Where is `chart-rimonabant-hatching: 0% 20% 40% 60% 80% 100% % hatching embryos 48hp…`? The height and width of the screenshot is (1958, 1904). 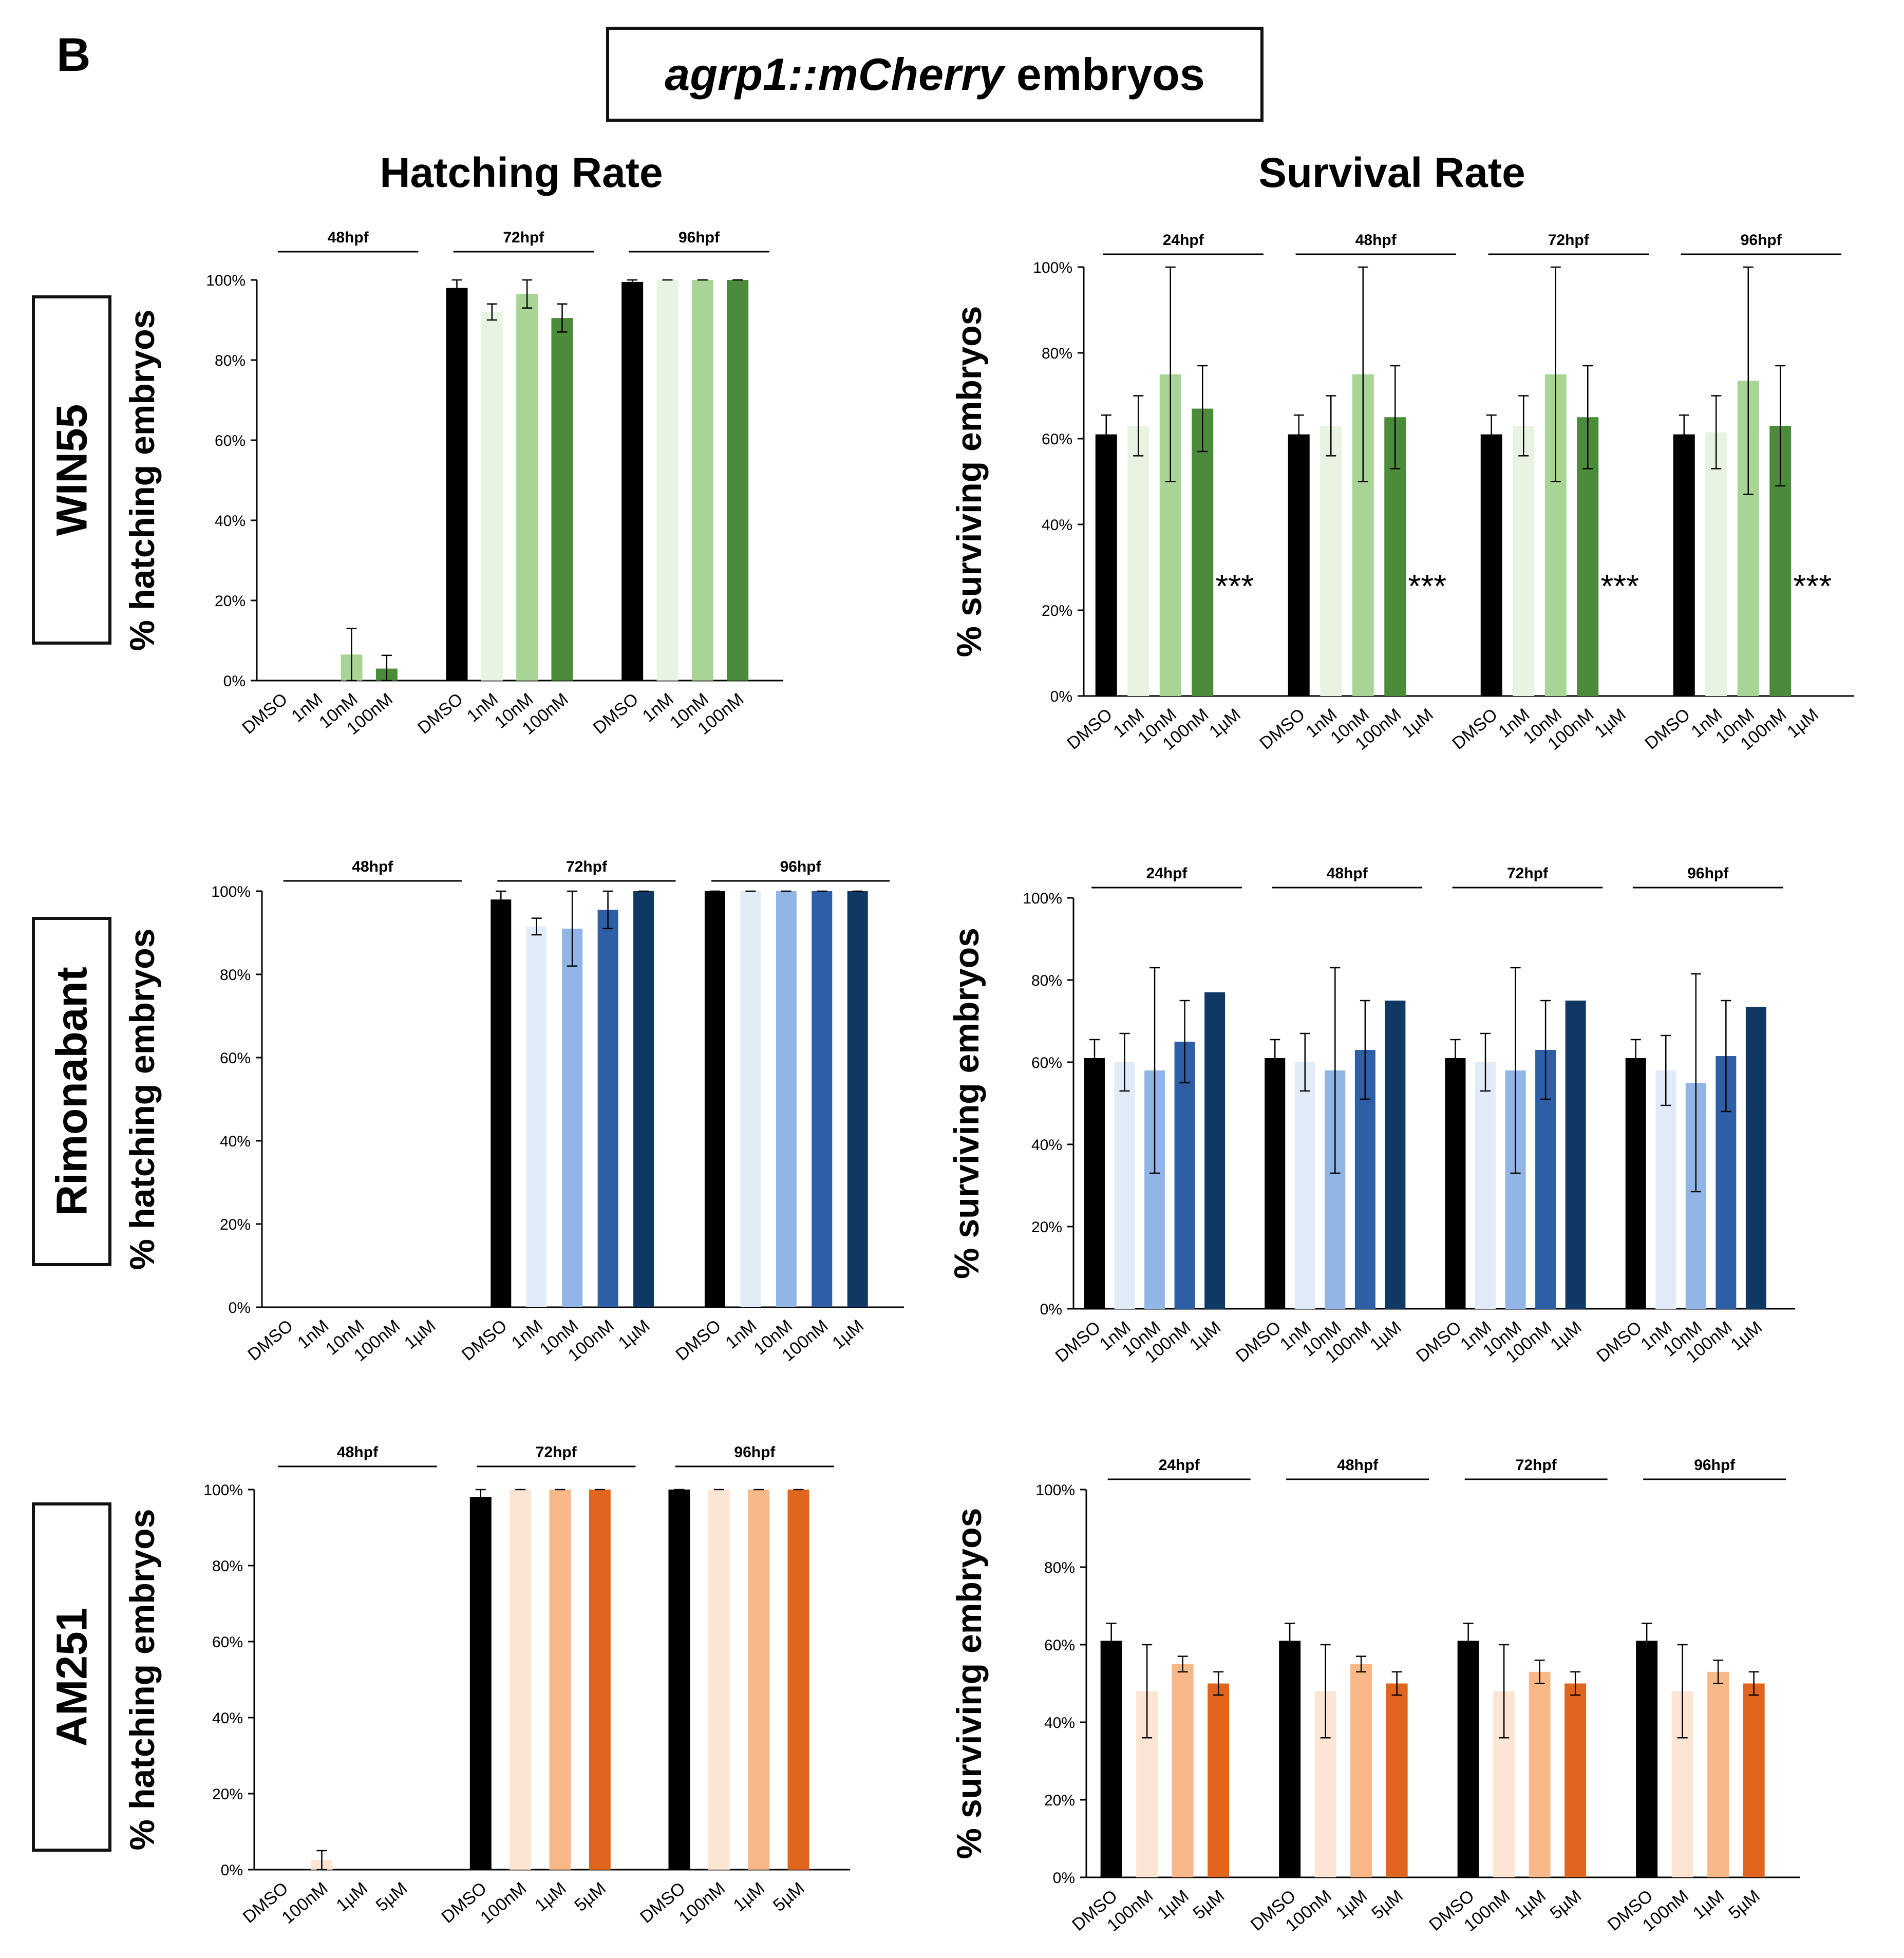 chart-rimonabant-hatching: 0% 20% 40% 60% 80% 100% % hatching embryos 48hp… is located at coordinates (513, 1111).